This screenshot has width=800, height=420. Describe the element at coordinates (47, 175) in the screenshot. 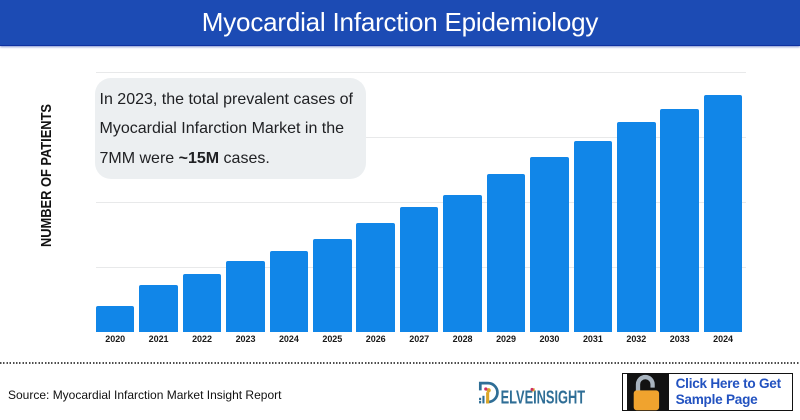

I see `svg-text: NUMBER OF PATIENTS` at that location.